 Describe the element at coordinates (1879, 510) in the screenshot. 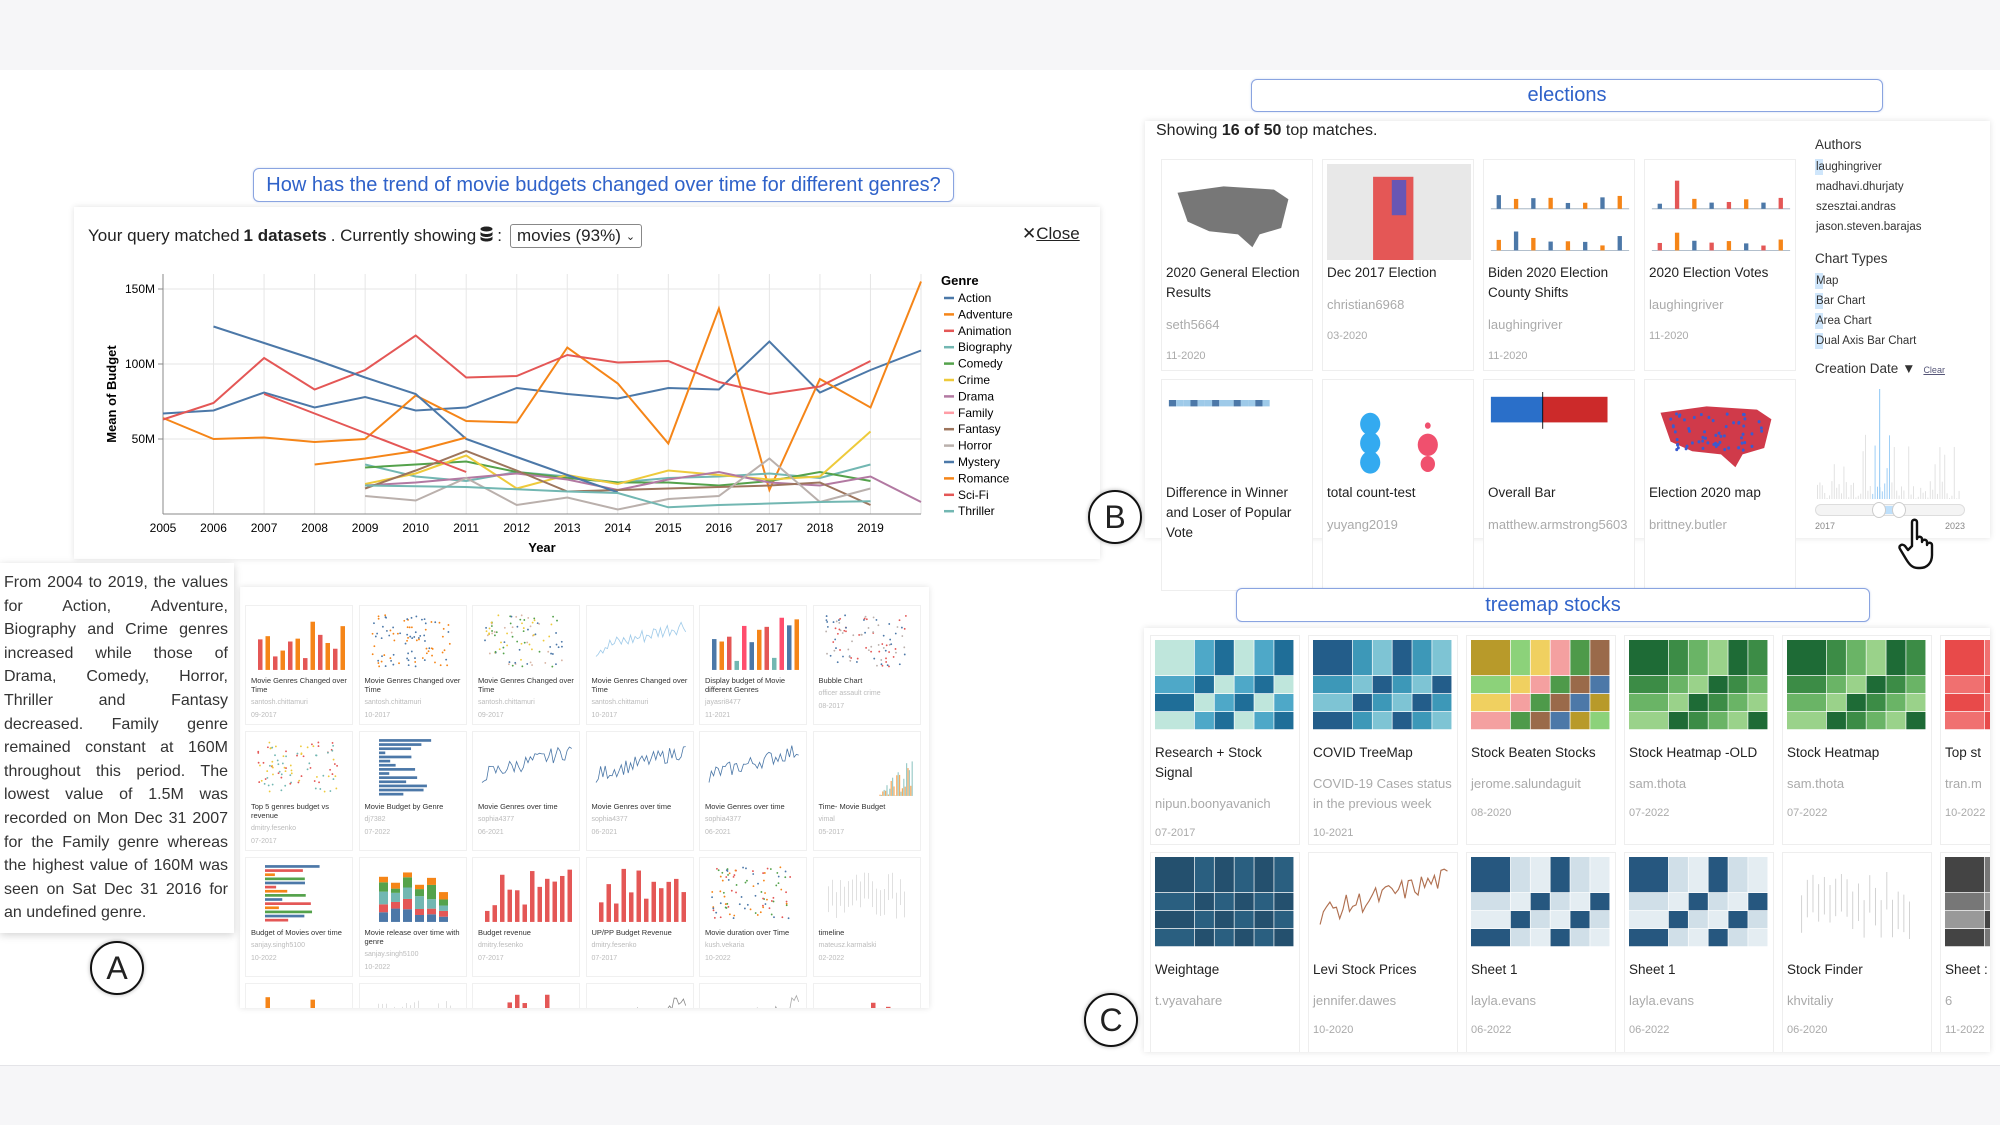

I see `slider-handle-min` at that location.